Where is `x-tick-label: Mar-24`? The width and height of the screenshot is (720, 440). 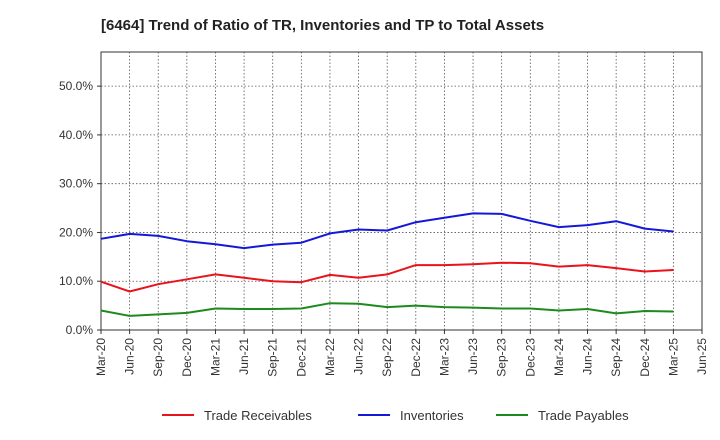
x-tick-label: Mar-24 is located at coordinates (559, 357).